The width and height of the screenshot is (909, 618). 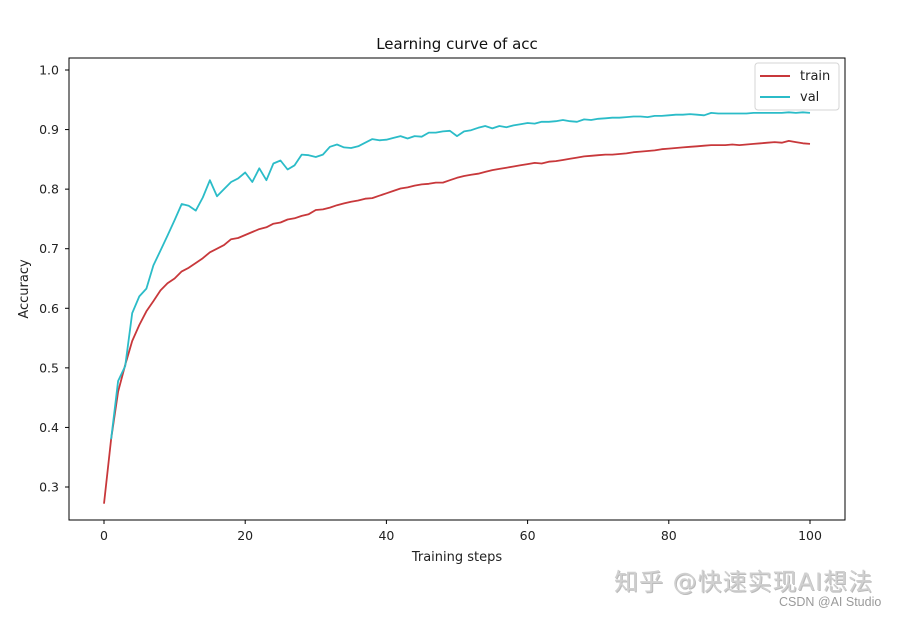 I want to click on legend-box, so click(x=797, y=86).